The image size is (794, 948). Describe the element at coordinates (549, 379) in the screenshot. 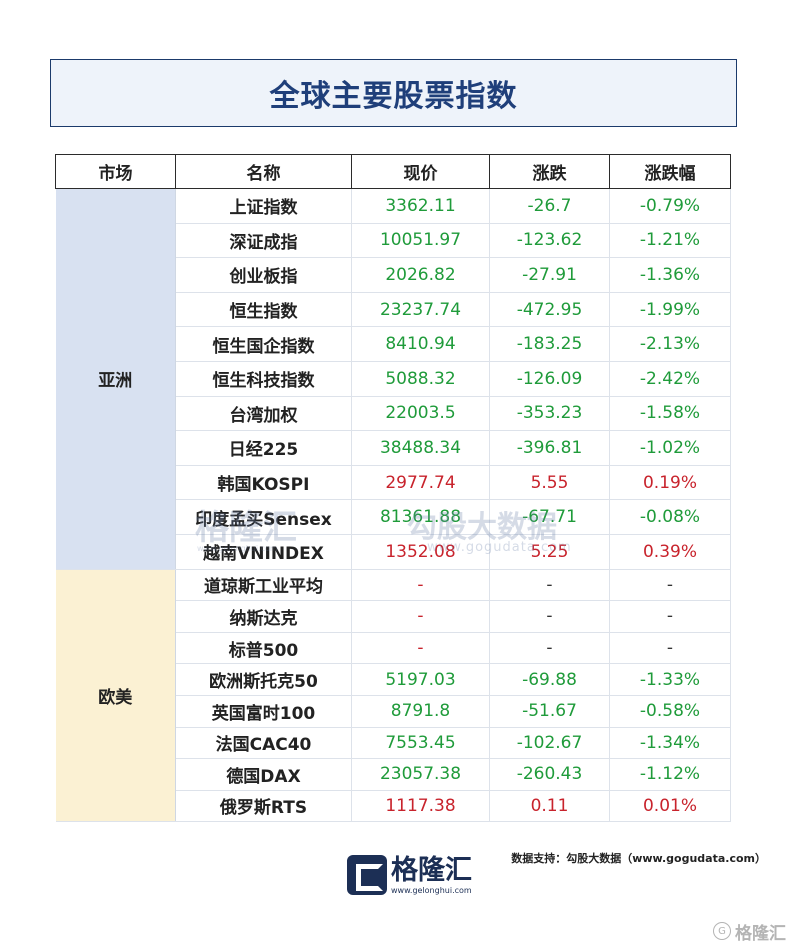

I see `index-change: -126.09` at that location.